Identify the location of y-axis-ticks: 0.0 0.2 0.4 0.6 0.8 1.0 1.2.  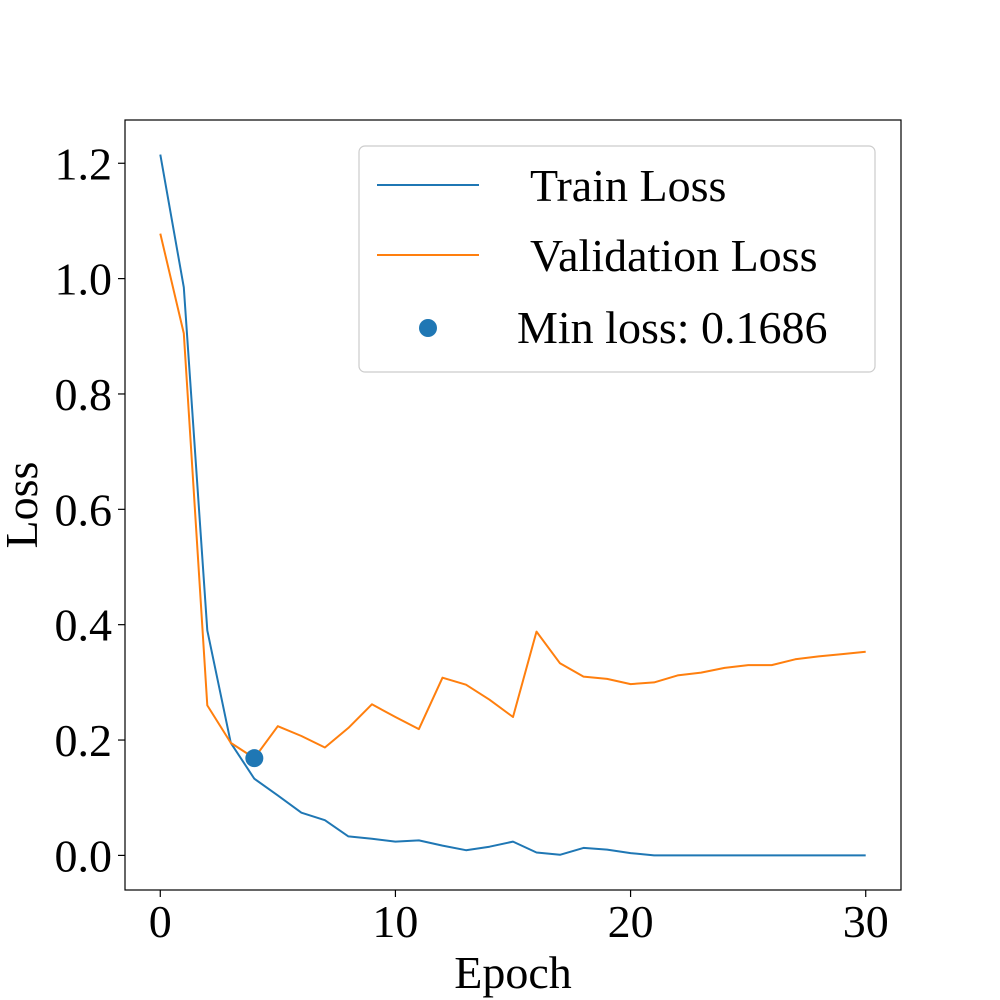
(90, 509).